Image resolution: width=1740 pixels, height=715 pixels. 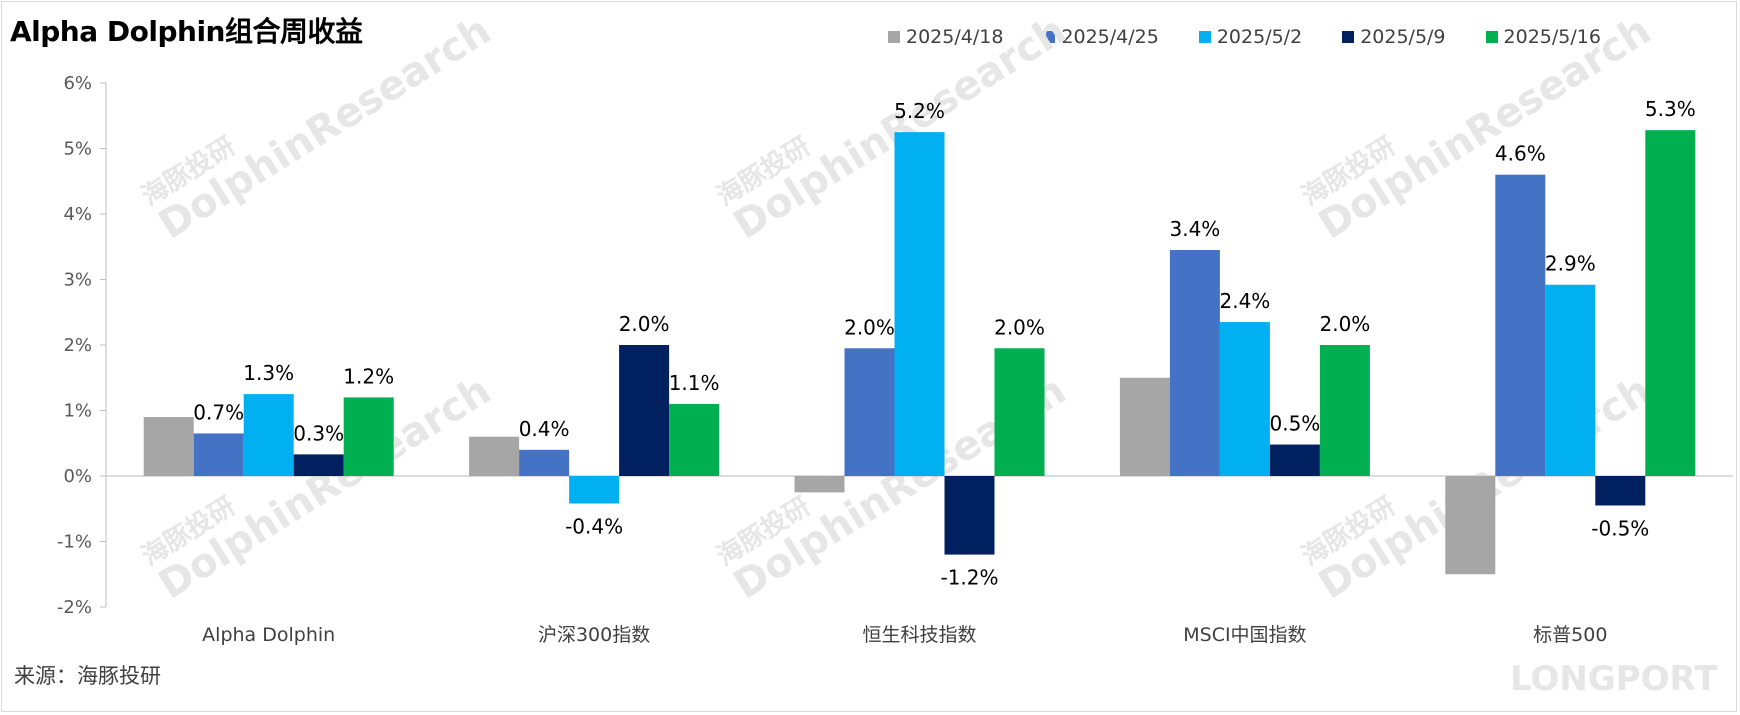 I want to click on legend-item-2: 2025/5/2, so click(x=1250, y=37).